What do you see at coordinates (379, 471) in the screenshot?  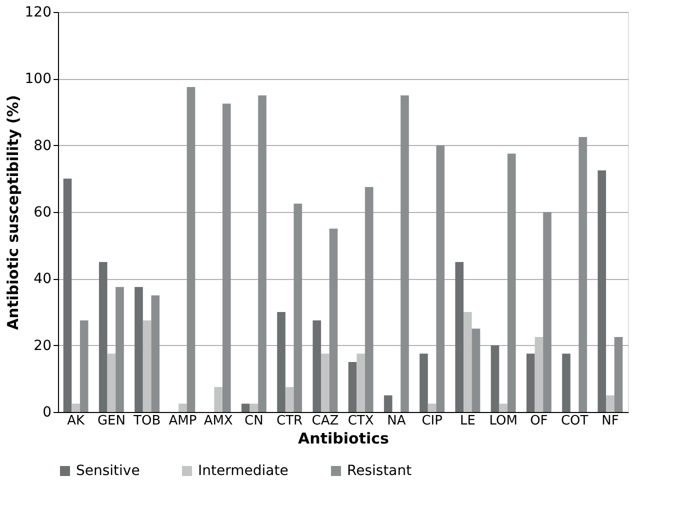 I see `legend-label: Resistant` at bounding box center [379, 471].